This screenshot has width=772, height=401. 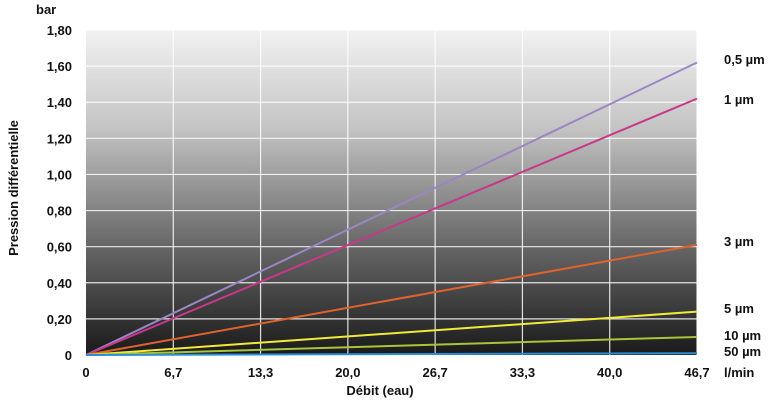 What do you see at coordinates (59, 193) in the screenshot?
I see `y-axis-ticks: 0 0,20 0,40 0,60 0,80 1,00 1,20 1,40 1,60 1,80` at bounding box center [59, 193].